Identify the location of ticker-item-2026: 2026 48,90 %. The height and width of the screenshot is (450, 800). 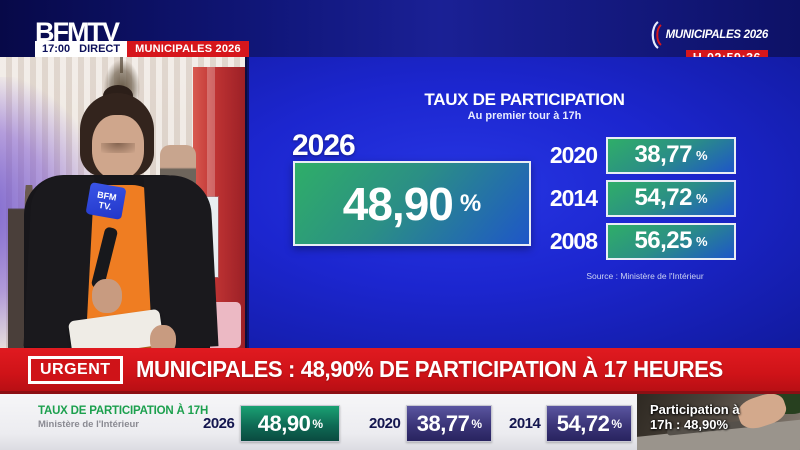
(272, 422).